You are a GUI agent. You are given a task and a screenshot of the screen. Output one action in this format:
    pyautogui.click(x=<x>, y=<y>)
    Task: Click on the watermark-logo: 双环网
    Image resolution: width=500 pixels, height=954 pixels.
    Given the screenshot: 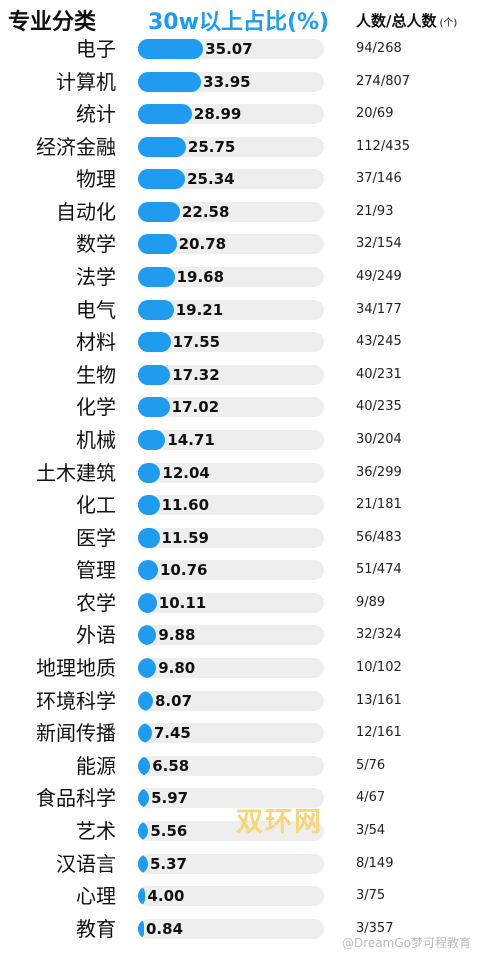 What is the action you would take?
    pyautogui.click(x=279, y=822)
    